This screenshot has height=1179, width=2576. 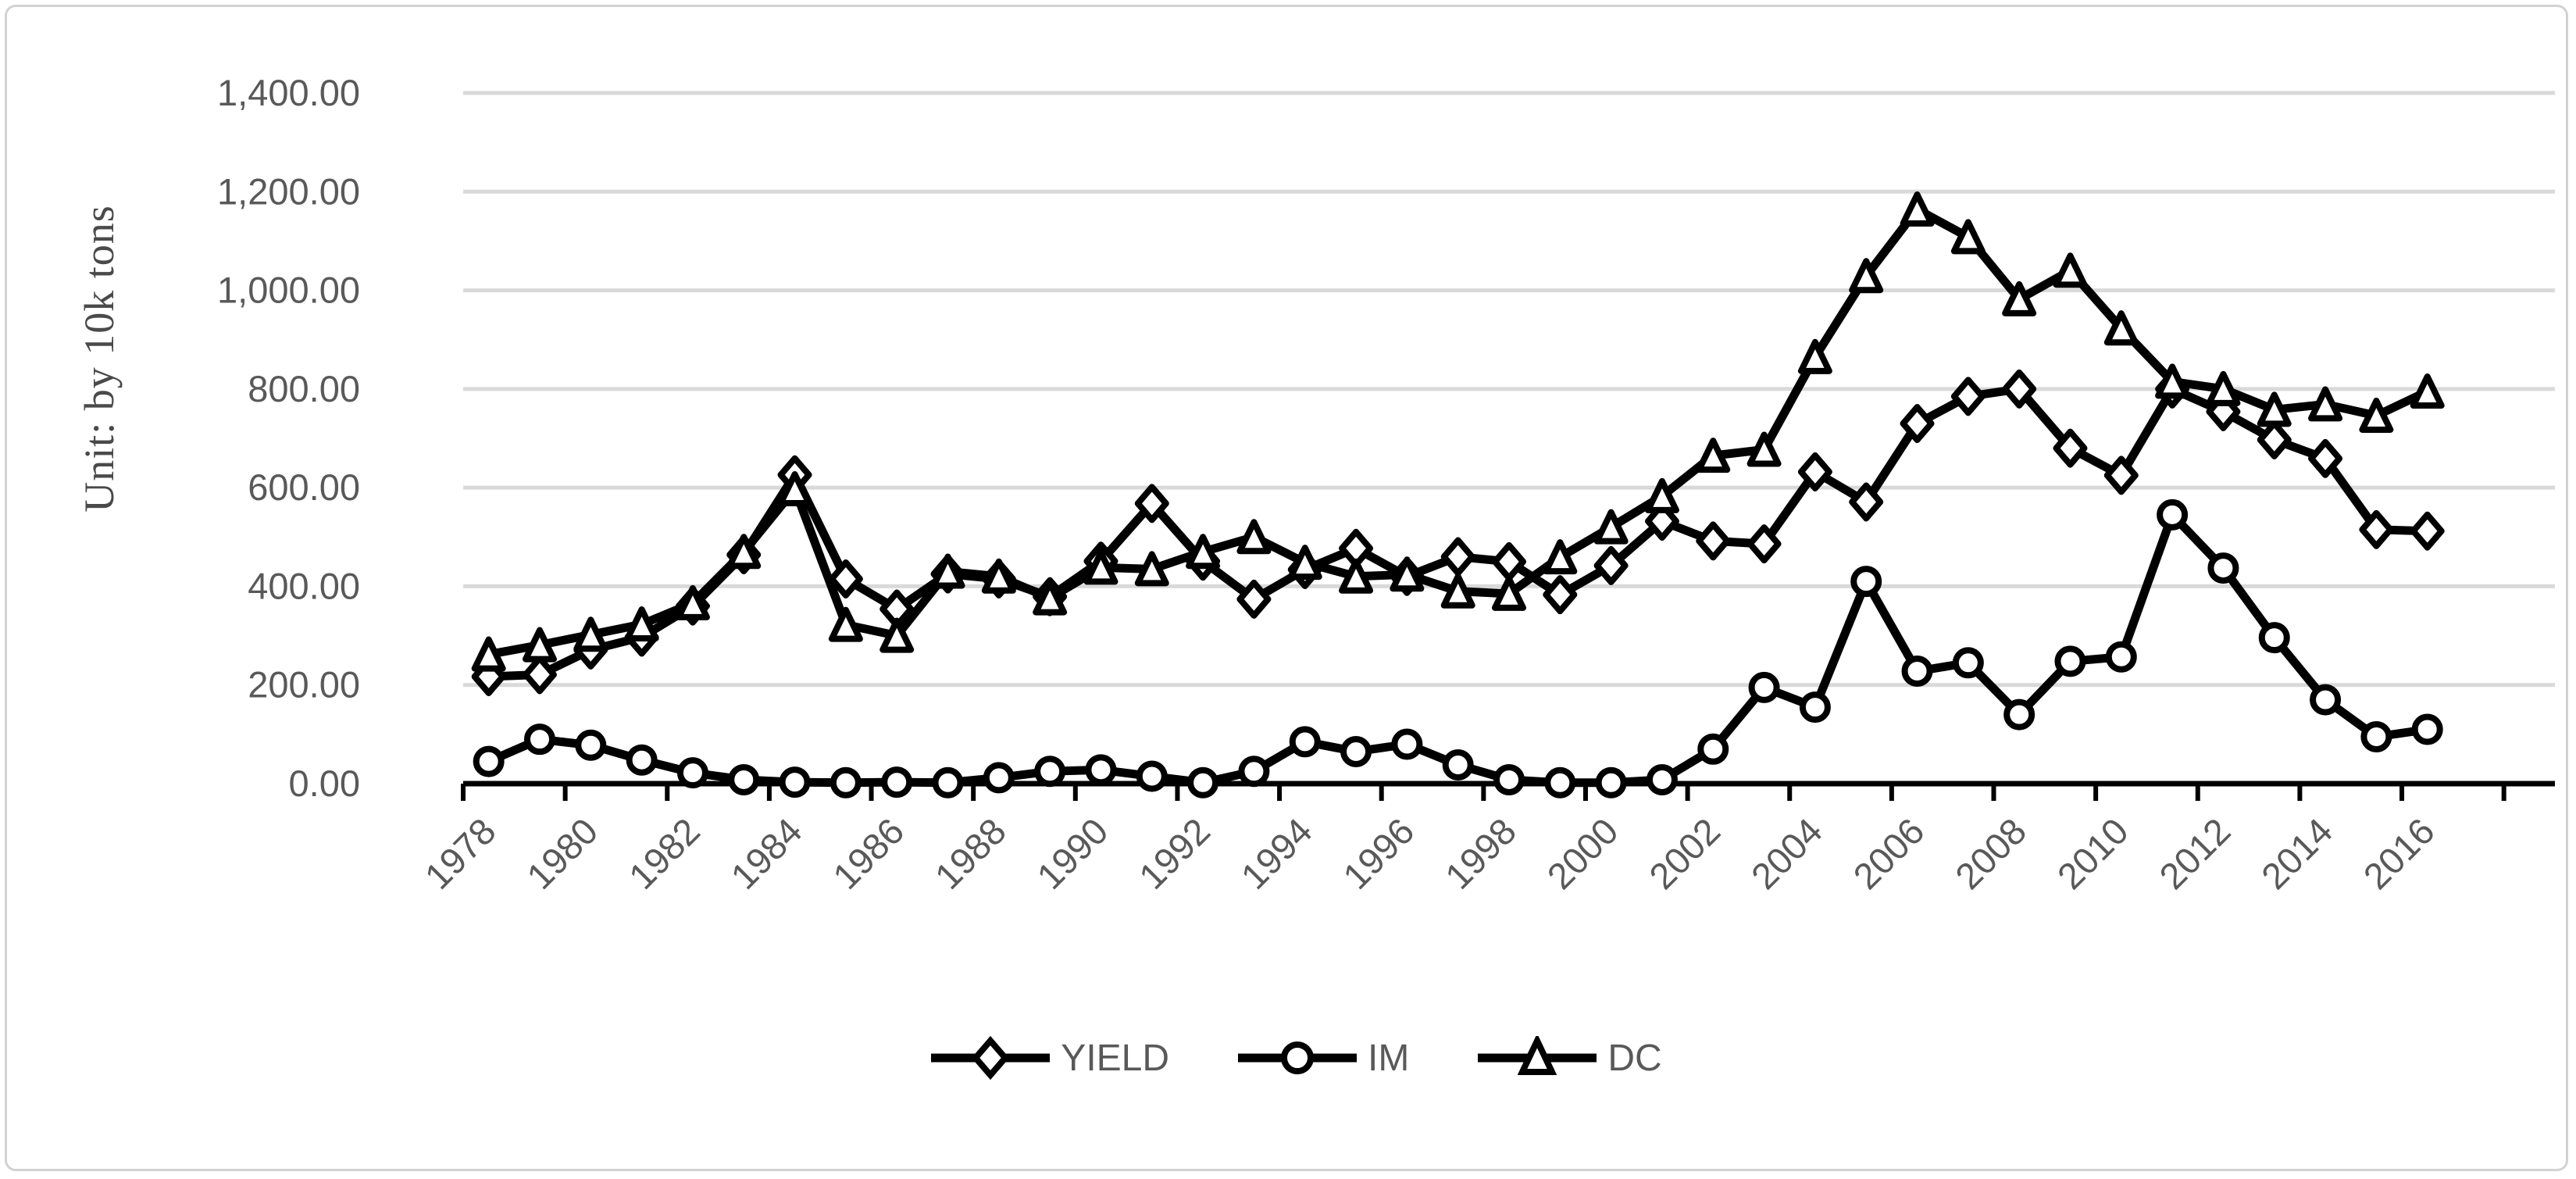 I want to click on y-tick-label: 400.00, so click(x=304, y=585).